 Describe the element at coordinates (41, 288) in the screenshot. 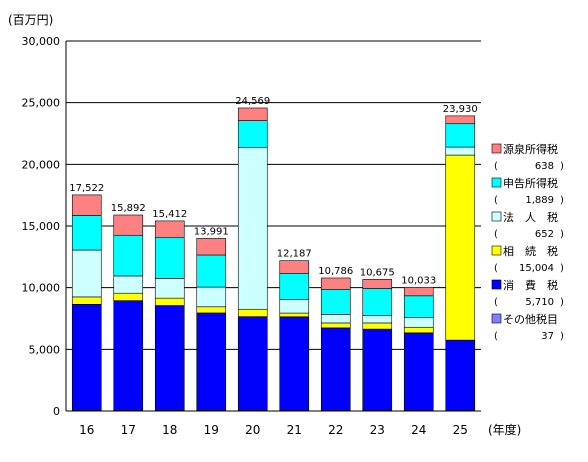

I see `y-tick-label: 10,000` at that location.